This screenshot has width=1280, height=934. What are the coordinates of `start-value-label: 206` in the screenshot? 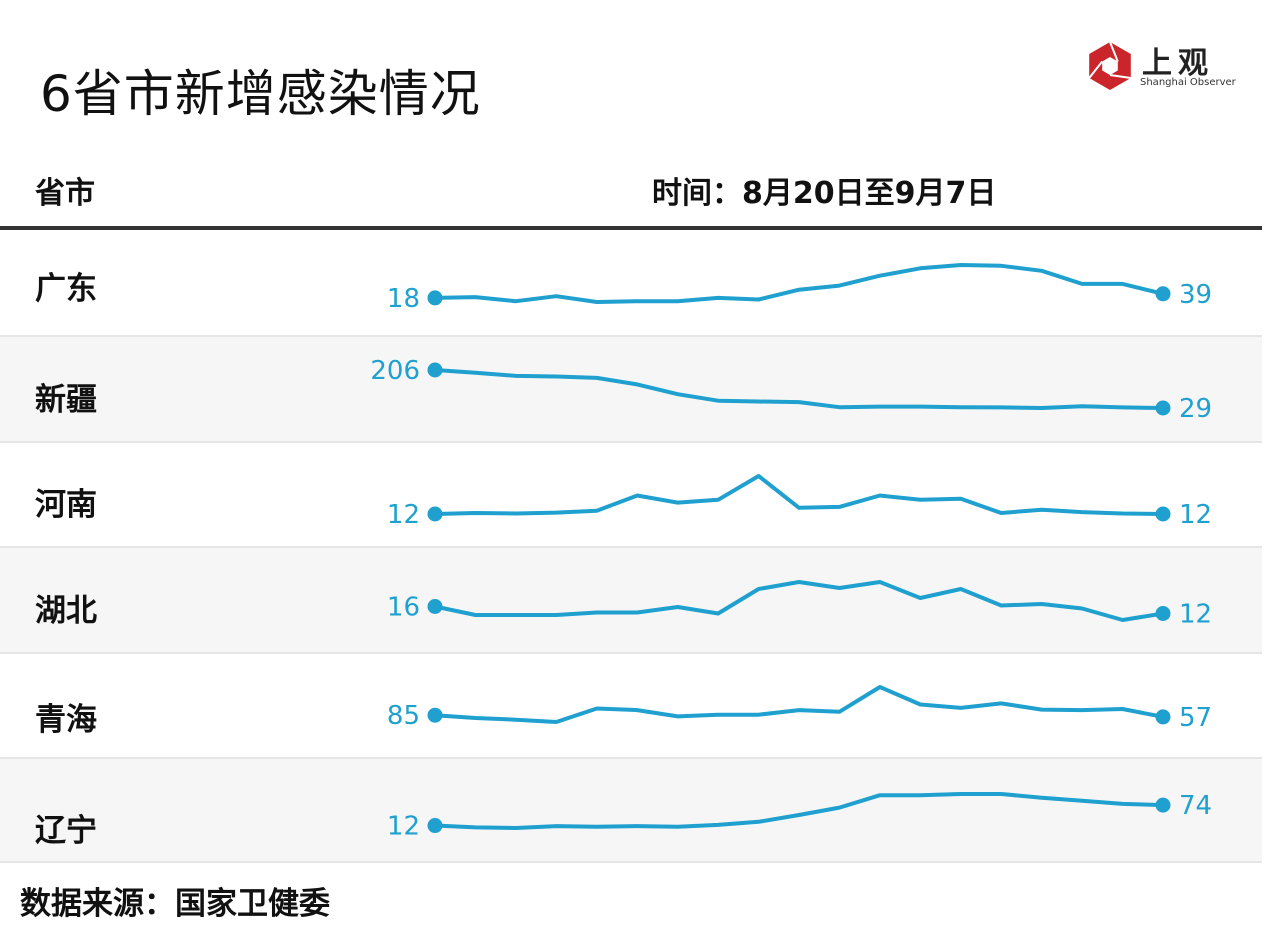 It's located at (395, 371).